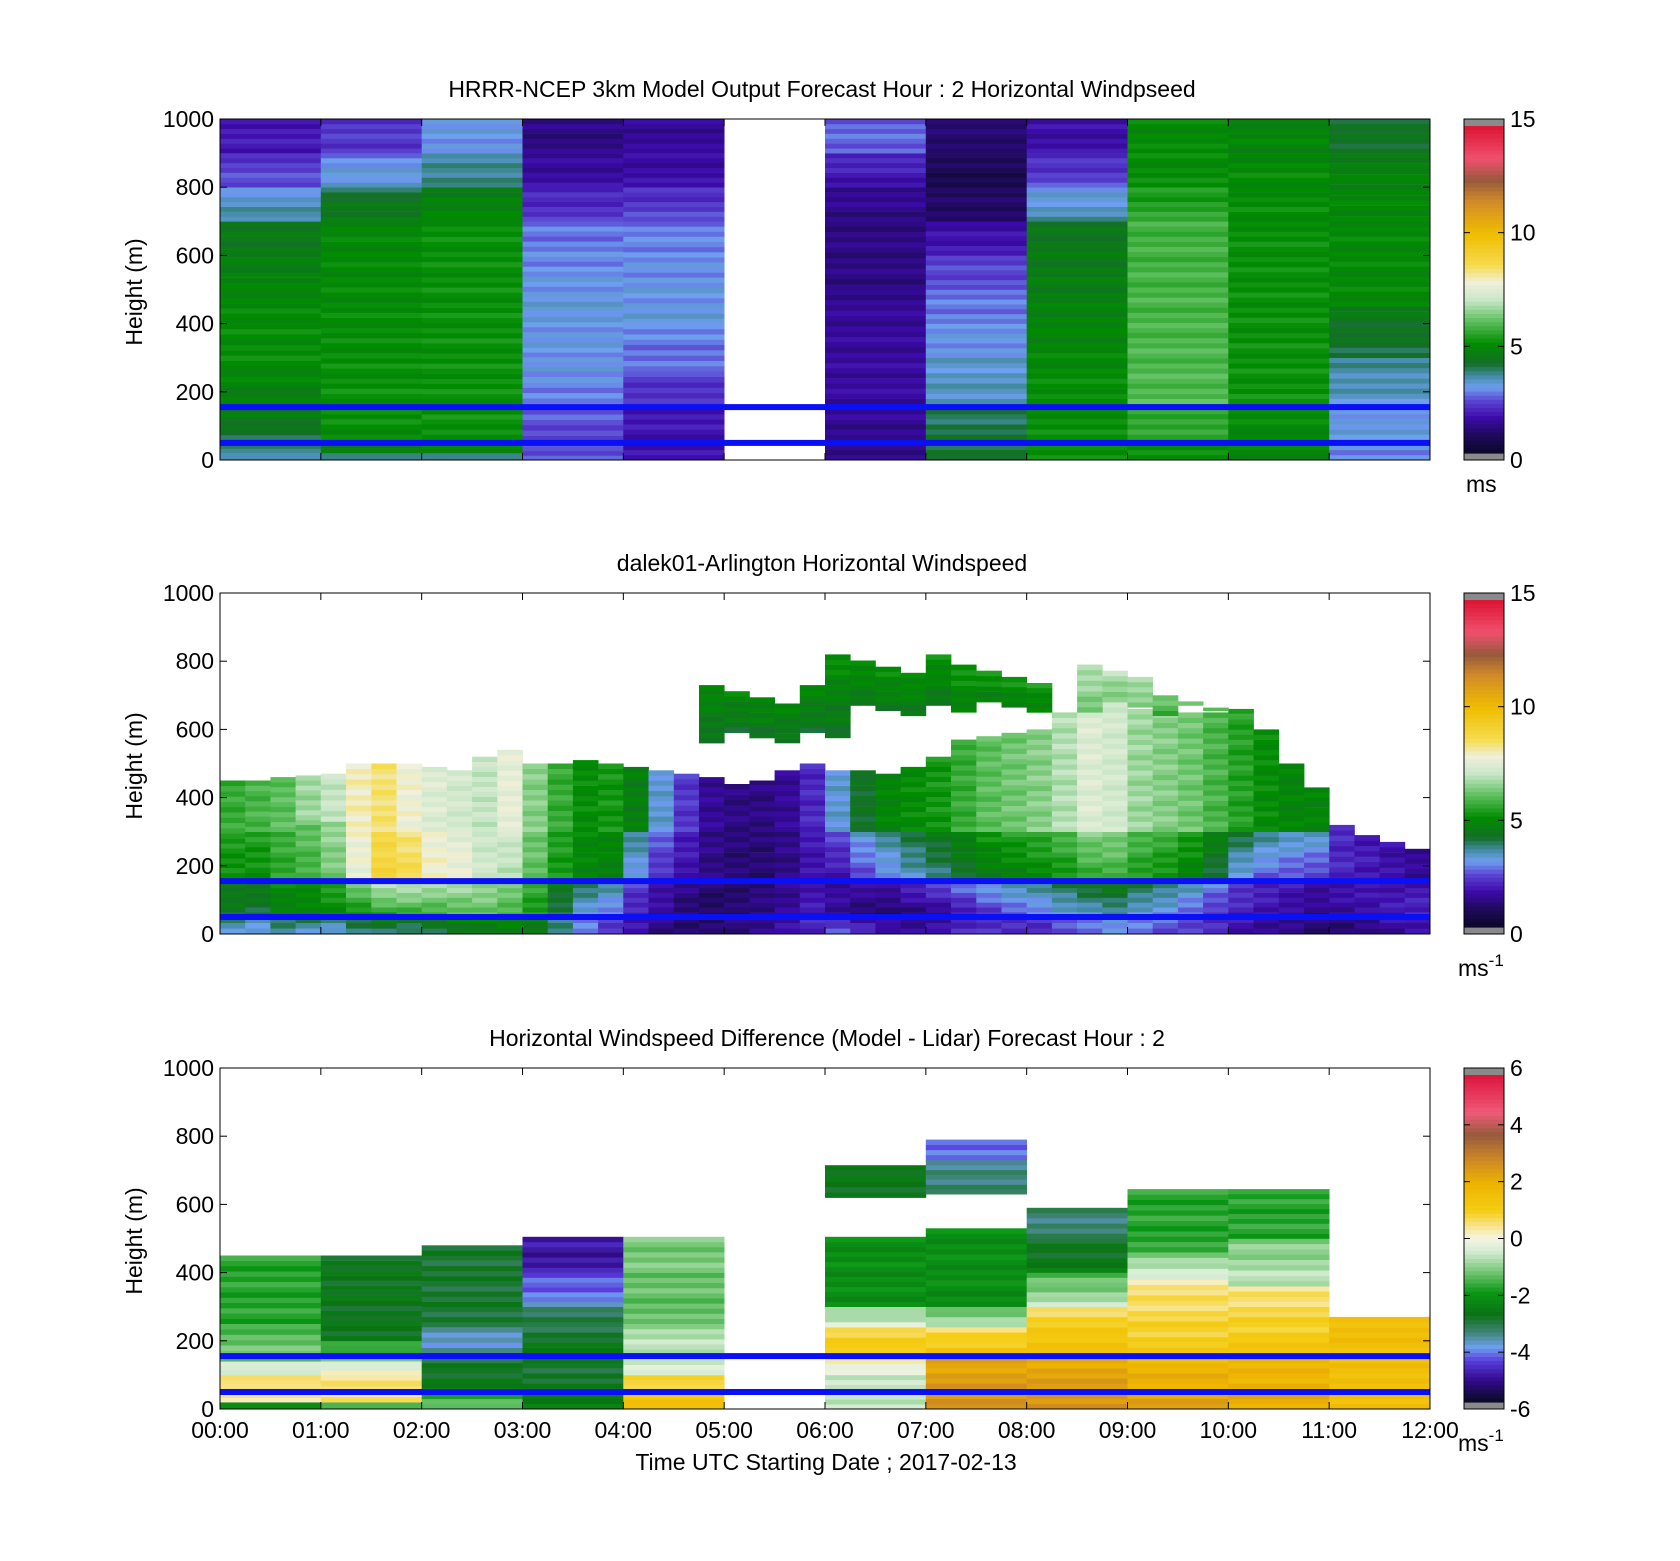 The width and height of the screenshot is (1680, 1561). Describe the element at coordinates (1484, 289) in the screenshot. I see `colorbar-frame` at that location.